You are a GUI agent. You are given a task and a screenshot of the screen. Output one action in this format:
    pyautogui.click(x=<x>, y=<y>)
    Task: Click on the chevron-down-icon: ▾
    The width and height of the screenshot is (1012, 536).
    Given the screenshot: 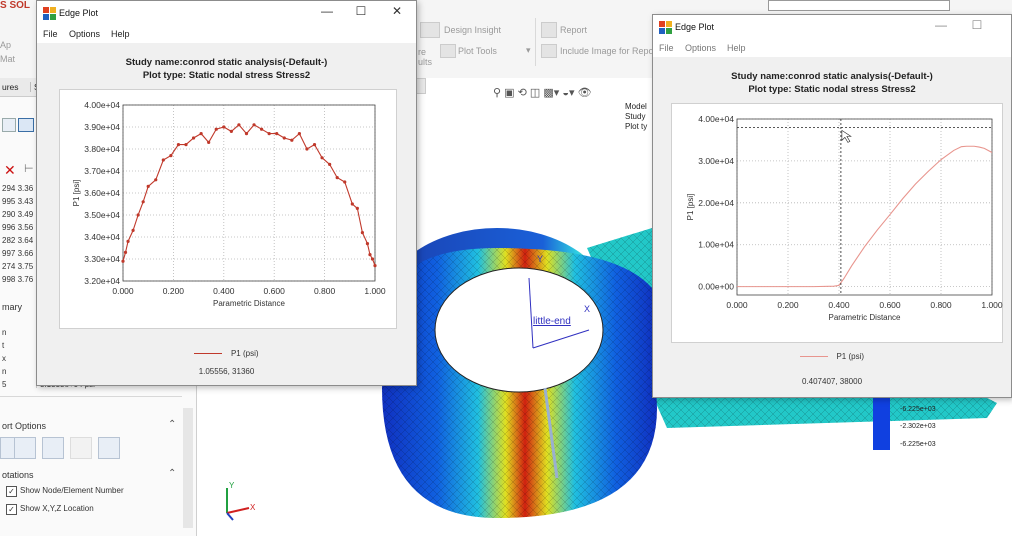 What is the action you would take?
    pyautogui.click(x=528, y=50)
    